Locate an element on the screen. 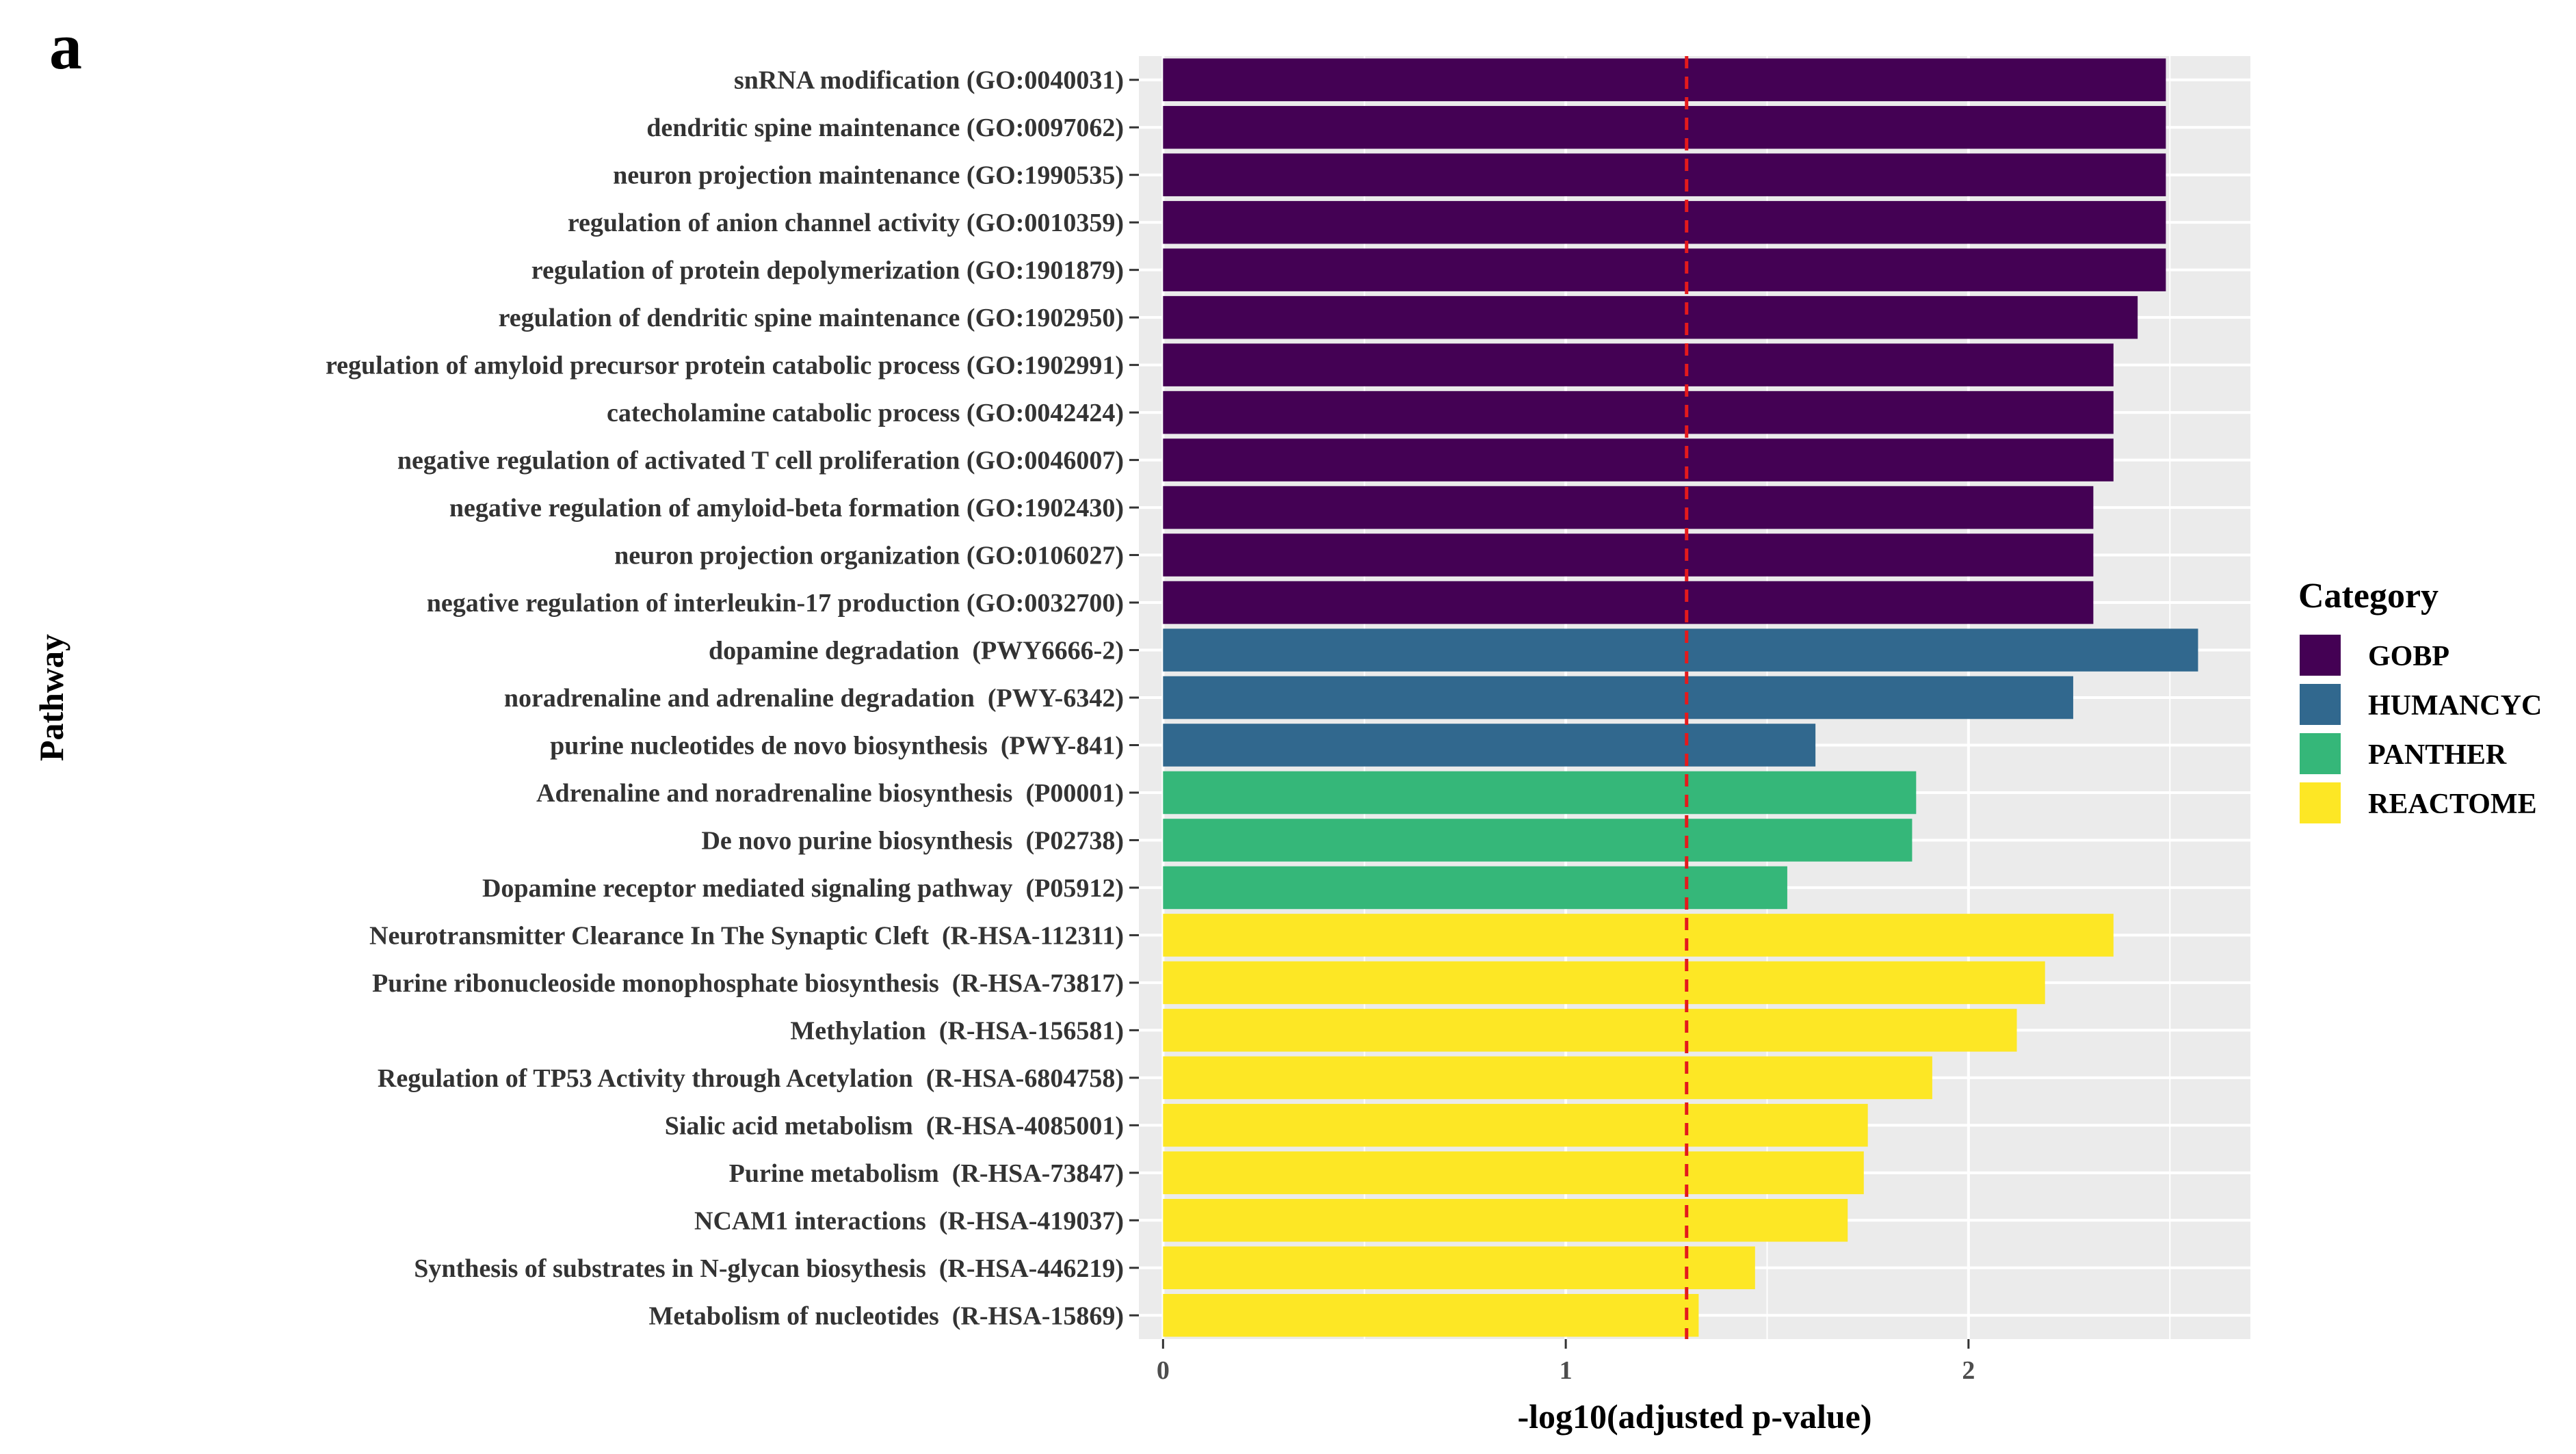 The width and height of the screenshot is (2576, 1454). legend-label: GOBP is located at coordinates (2408, 656).